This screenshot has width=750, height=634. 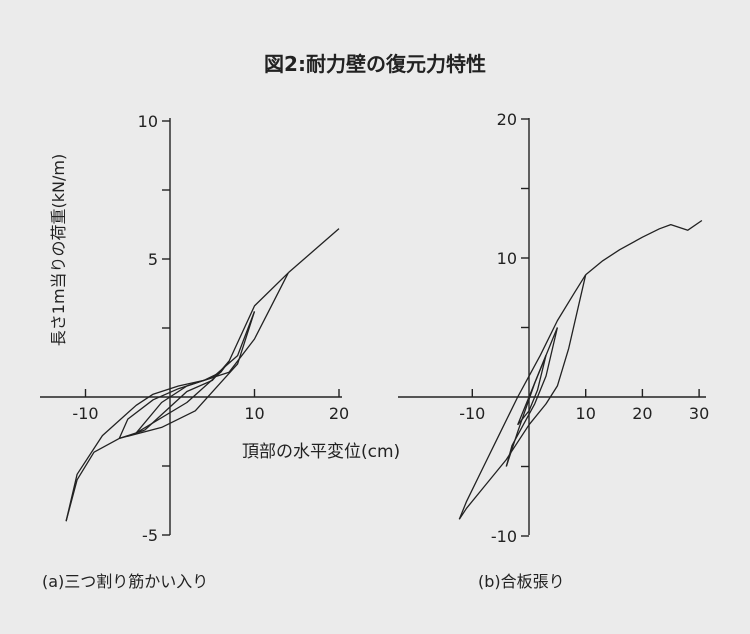 What do you see at coordinates (125, 581) in the screenshot?
I see `chart-a-caption: (a)三つ割り筋かい入り` at bounding box center [125, 581].